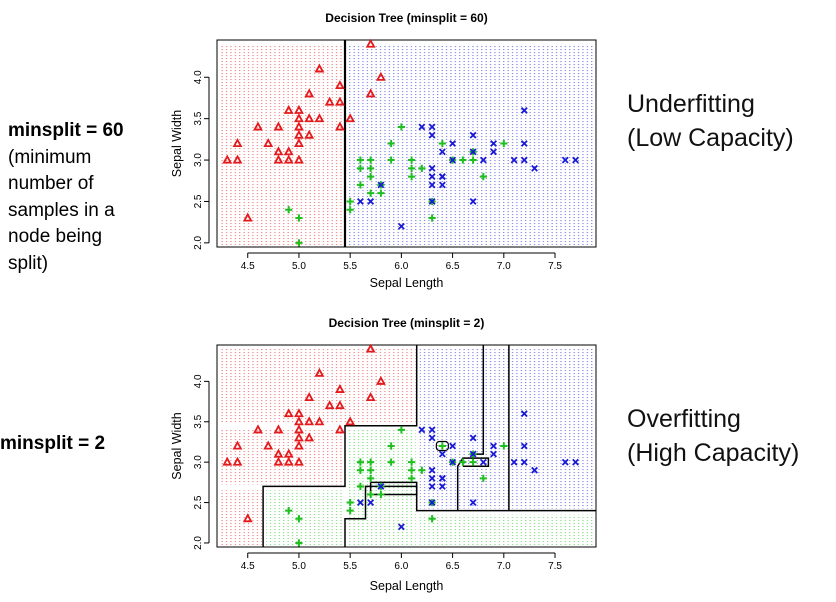 Image resolution: width=836 pixels, height=602 pixels. What do you see at coordinates (50, 157) in the screenshot?
I see `note-line: (minimum` at bounding box center [50, 157].